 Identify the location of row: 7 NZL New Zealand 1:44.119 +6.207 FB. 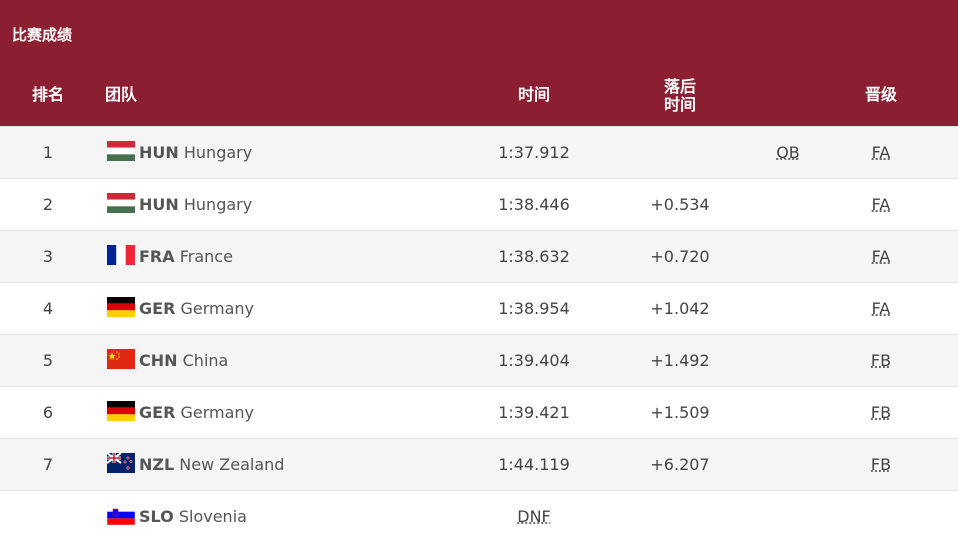
(479, 464).